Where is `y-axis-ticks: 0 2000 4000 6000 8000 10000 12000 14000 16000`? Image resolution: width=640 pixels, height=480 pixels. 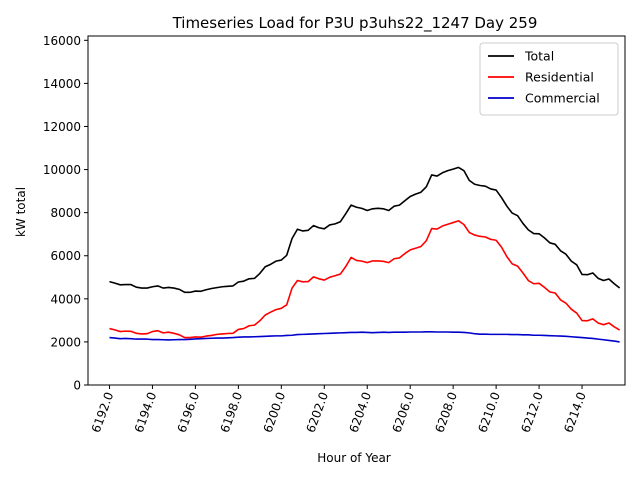 y-axis-ticks: 0 2000 4000 6000 8000 10000 12000 14000 16000 is located at coordinates (65, 213).